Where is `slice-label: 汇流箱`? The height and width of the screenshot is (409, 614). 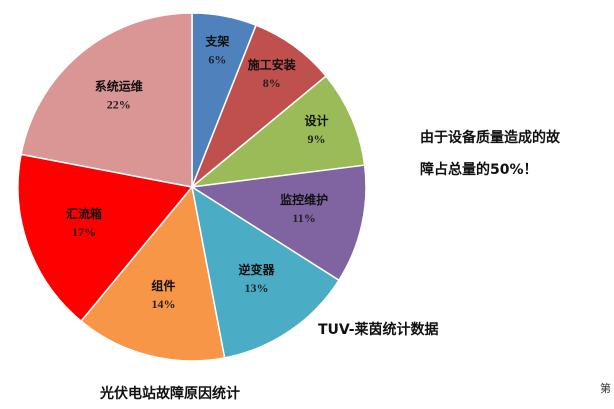
slice-label: 汇流箱 is located at coordinates (84, 213).